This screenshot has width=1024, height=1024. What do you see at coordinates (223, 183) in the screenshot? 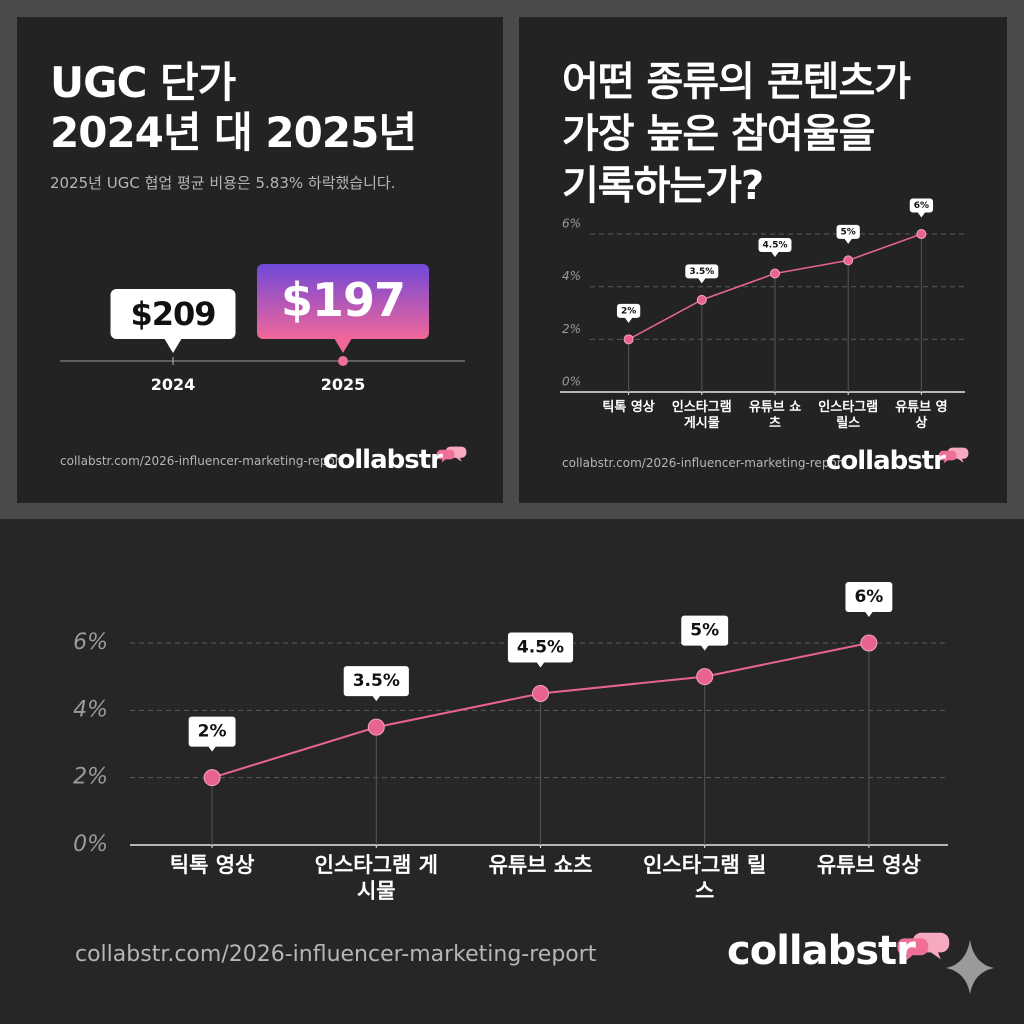
I see `chart-subtitle: 2025년 UGC 협업 평균 비용은 5.83% 하락했습니다.` at bounding box center [223, 183].